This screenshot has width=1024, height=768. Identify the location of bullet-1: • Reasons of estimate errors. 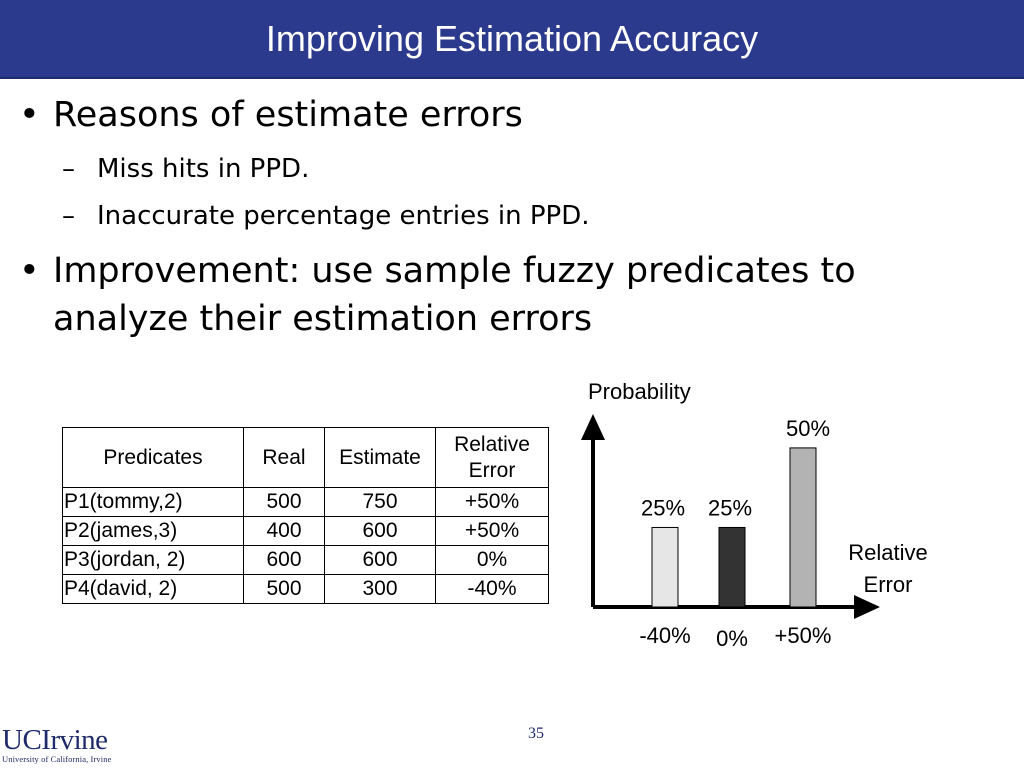
(271, 115).